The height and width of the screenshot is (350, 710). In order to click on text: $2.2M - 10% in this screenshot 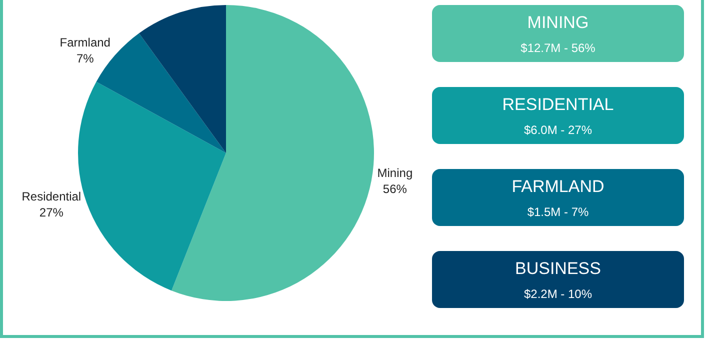, I will do `click(558, 294)`.